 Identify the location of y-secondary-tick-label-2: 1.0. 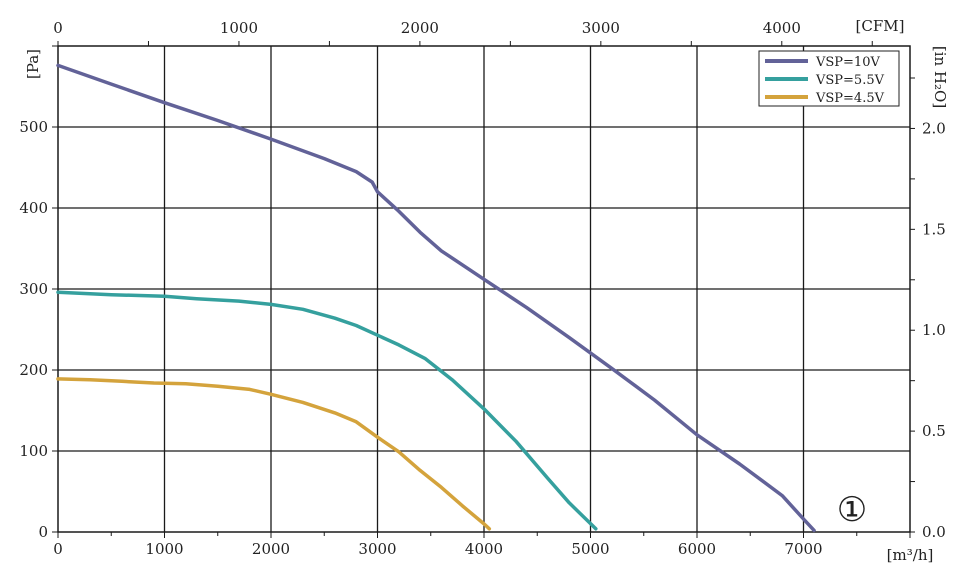
(934, 330).